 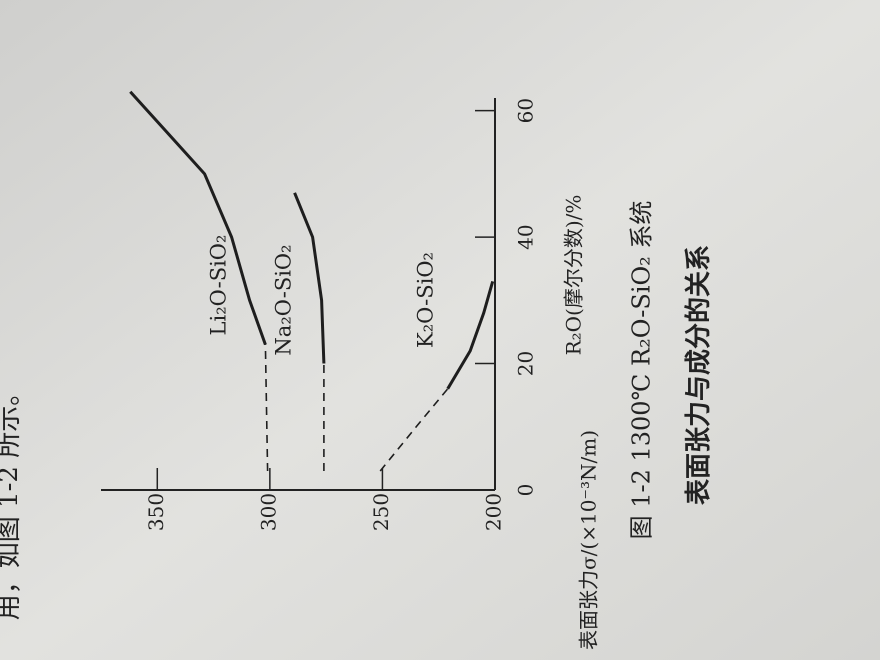 What do you see at coordinates (494, 512) in the screenshot?
I see `y-tick-label: 200` at bounding box center [494, 512].